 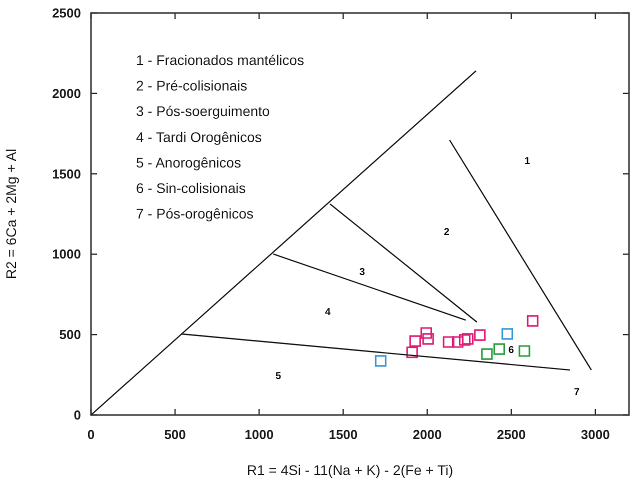 I want to click on y-tick-label: 500, so click(x=70, y=334).